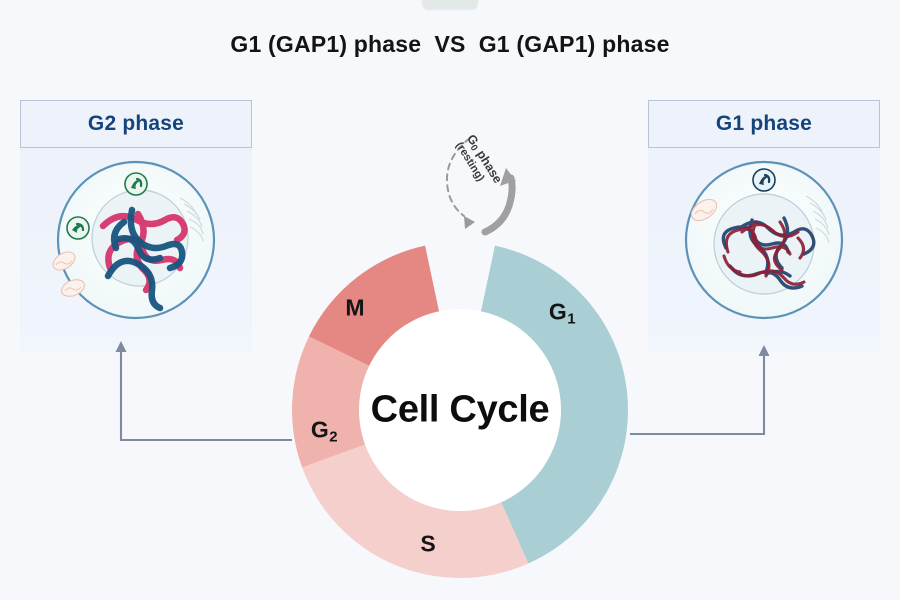  I want to click on panel-g1-phase: G1 phase, so click(764, 226).